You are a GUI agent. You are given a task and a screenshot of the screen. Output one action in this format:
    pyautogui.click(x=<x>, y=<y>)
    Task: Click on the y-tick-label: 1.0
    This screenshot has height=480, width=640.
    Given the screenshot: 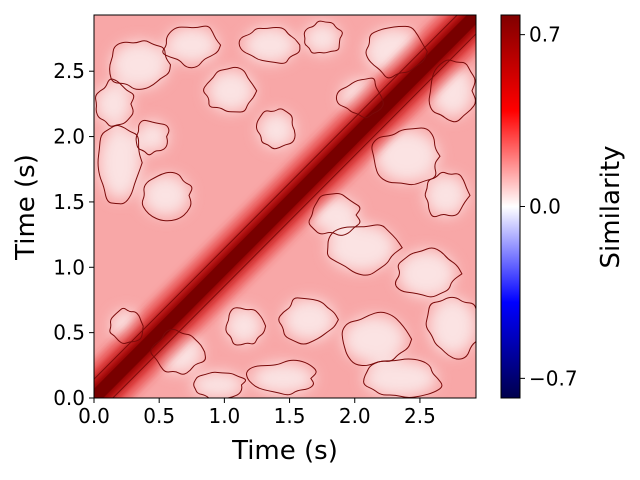 What is the action you would take?
    pyautogui.click(x=69, y=267)
    